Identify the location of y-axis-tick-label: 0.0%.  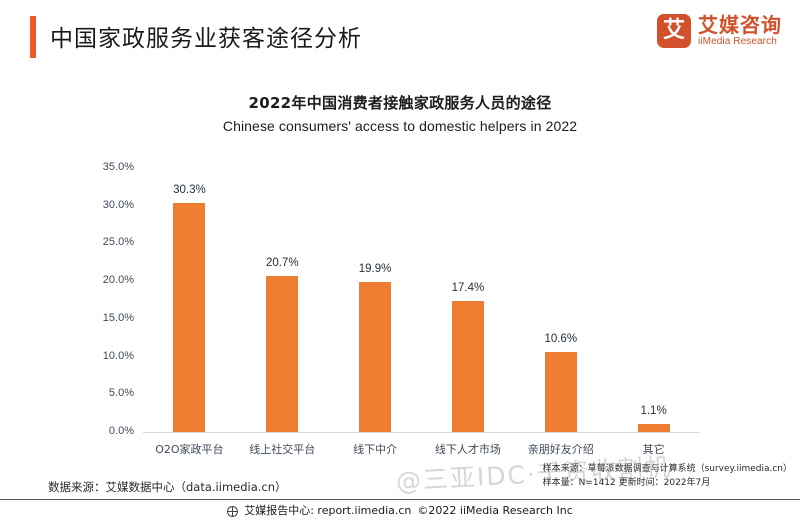
(121, 431).